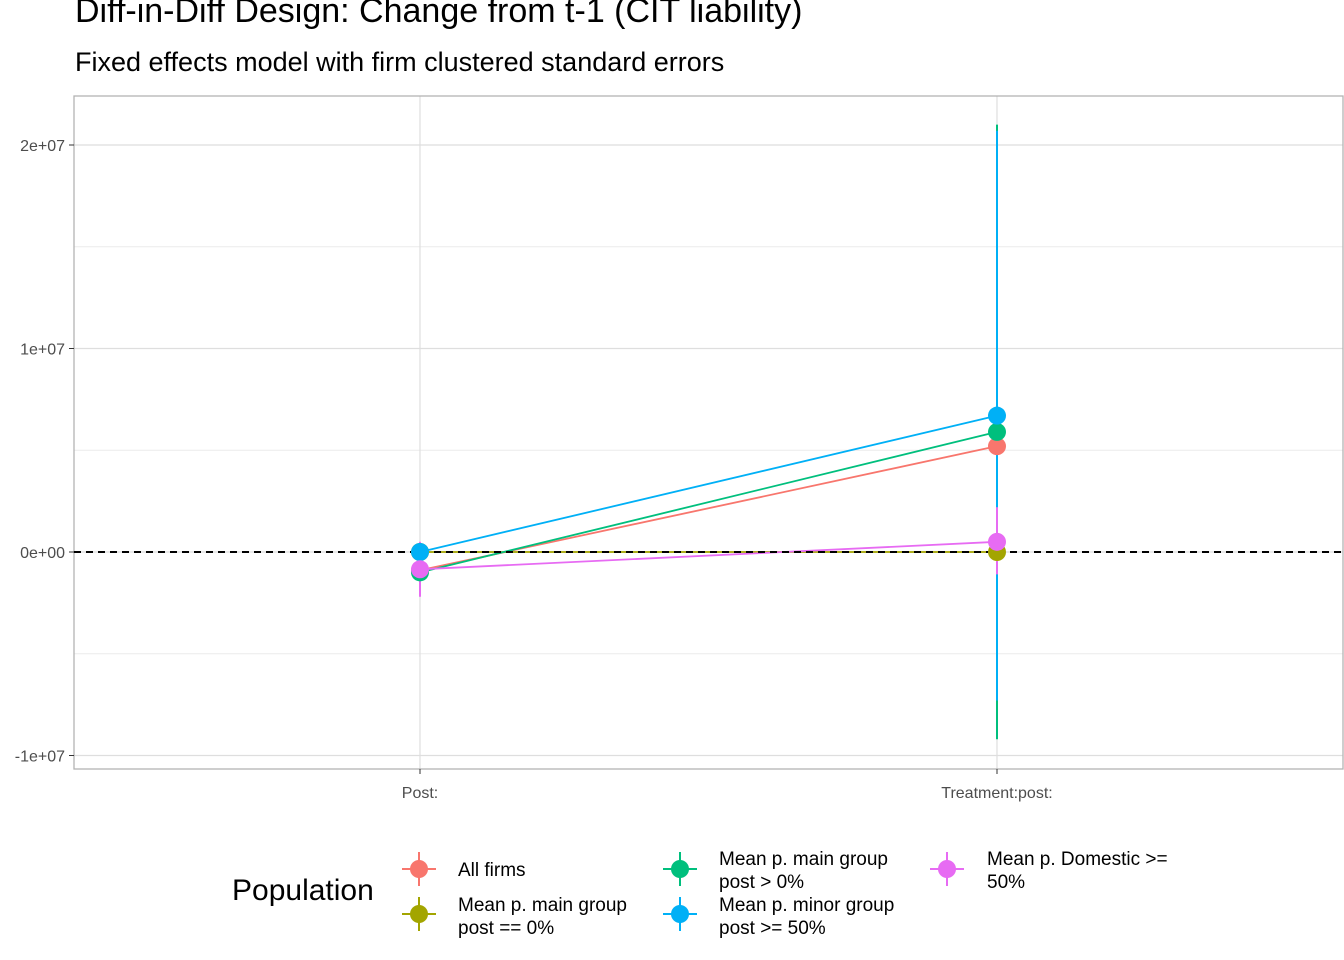 The height and width of the screenshot is (960, 1344). Describe the element at coordinates (420, 793) in the screenshot. I see `x-tick-label: Post:` at that location.